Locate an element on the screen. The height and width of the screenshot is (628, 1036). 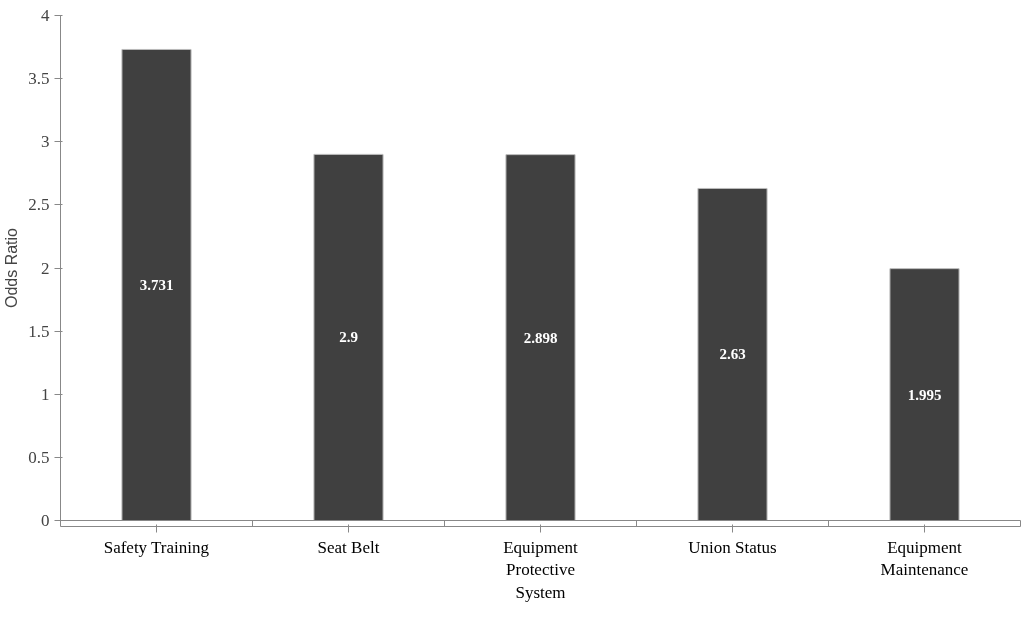
data-label: 3.731 is located at coordinates (156, 284).